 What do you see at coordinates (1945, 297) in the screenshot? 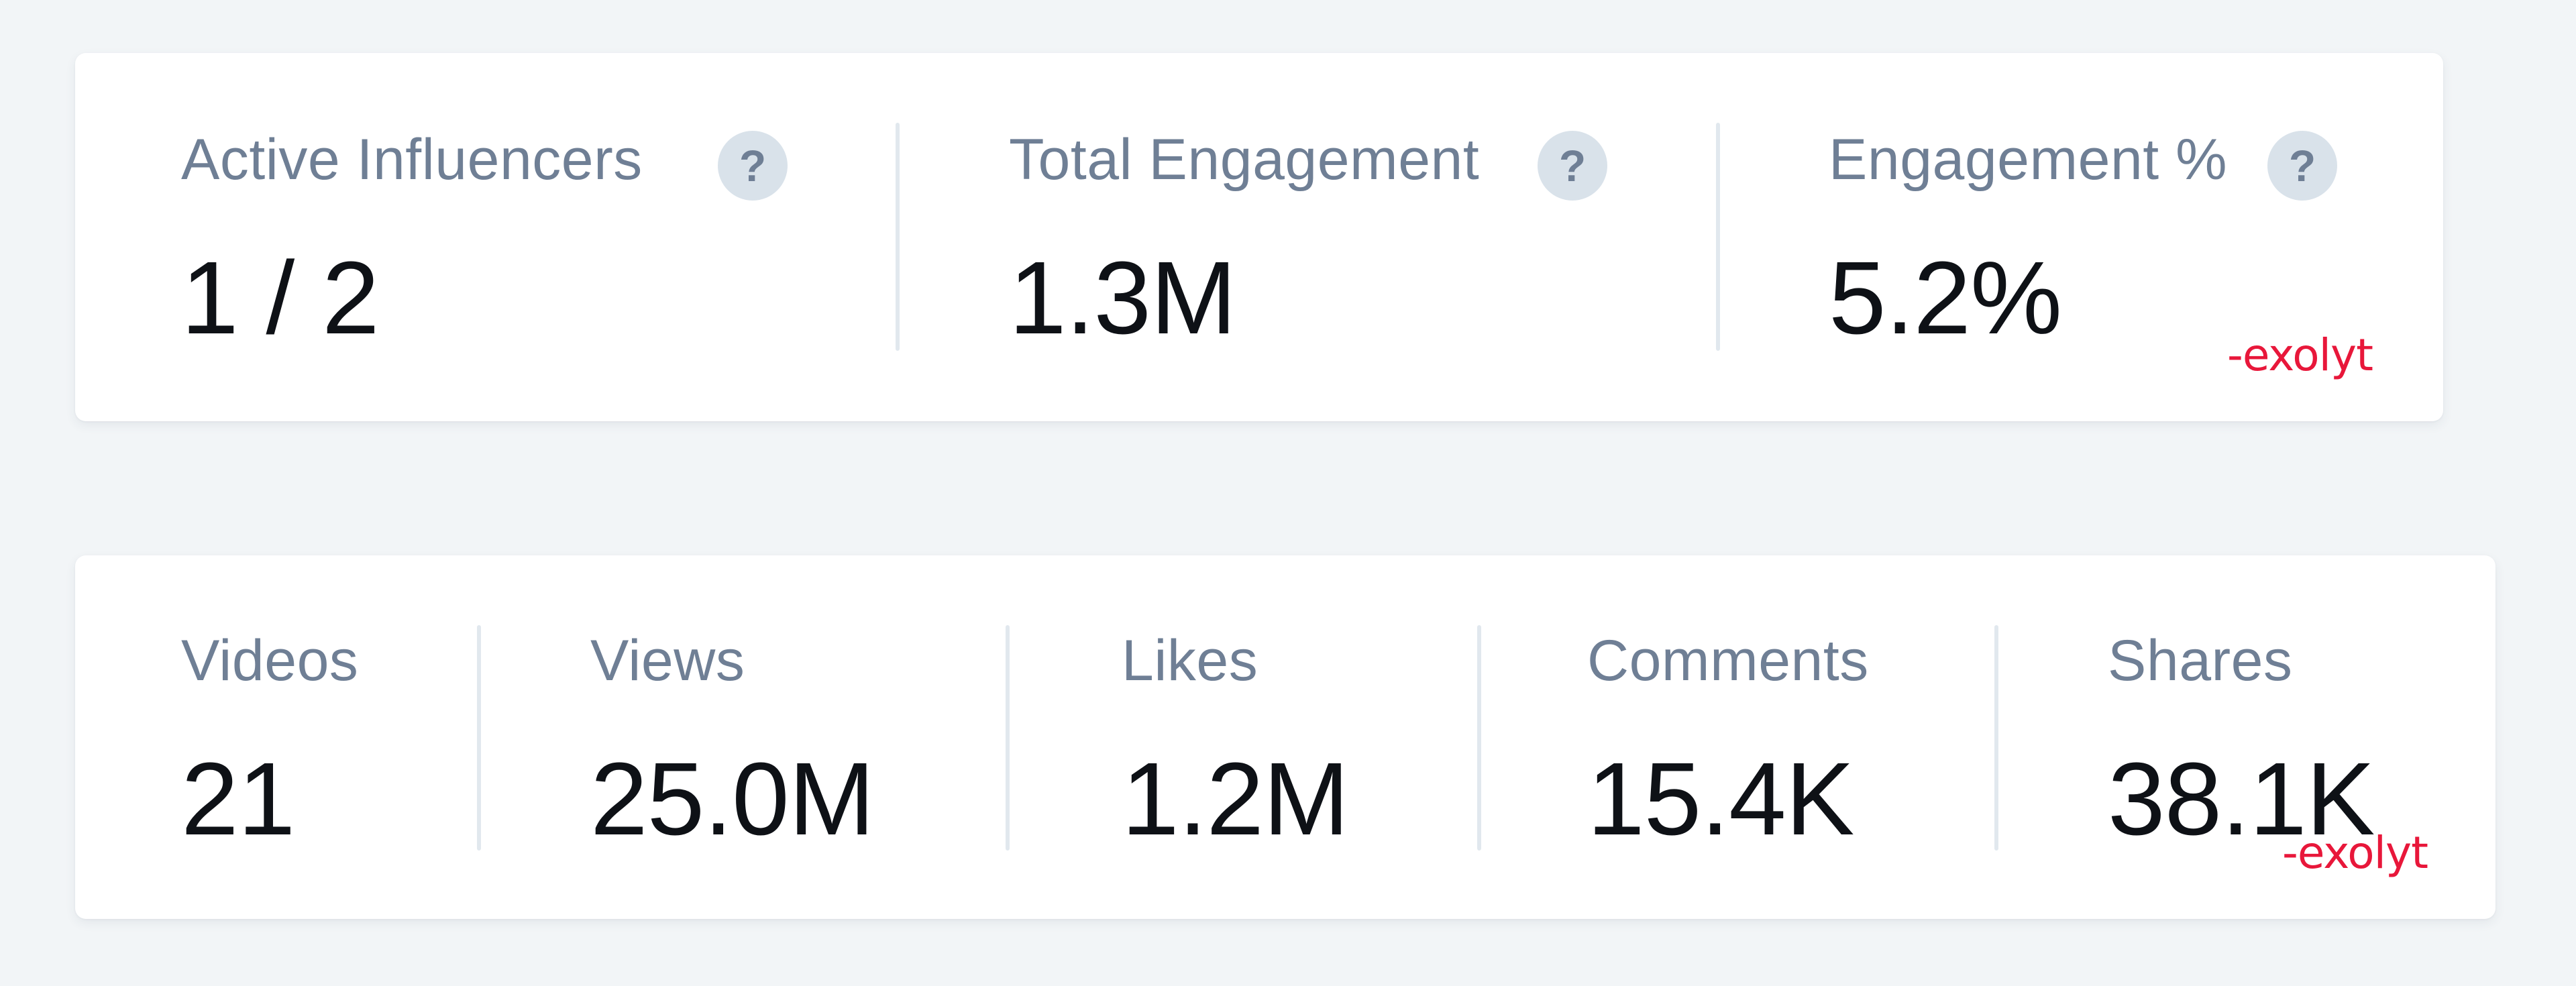
I see `metric-value: 5.2%` at bounding box center [1945, 297].